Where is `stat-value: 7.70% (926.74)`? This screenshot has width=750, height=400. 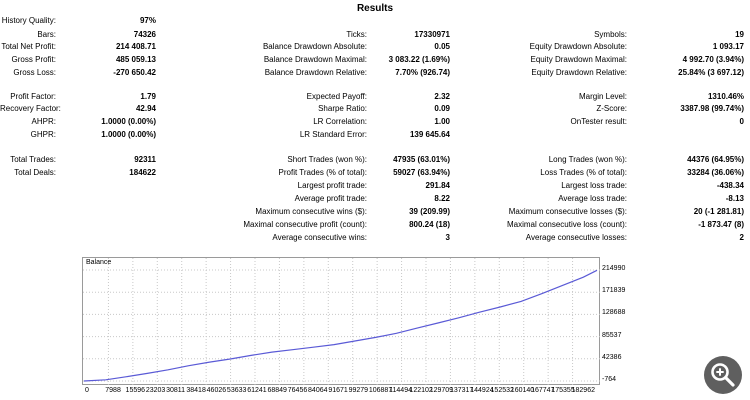
stat-value: 7.70% (926.74) is located at coordinates (422, 72).